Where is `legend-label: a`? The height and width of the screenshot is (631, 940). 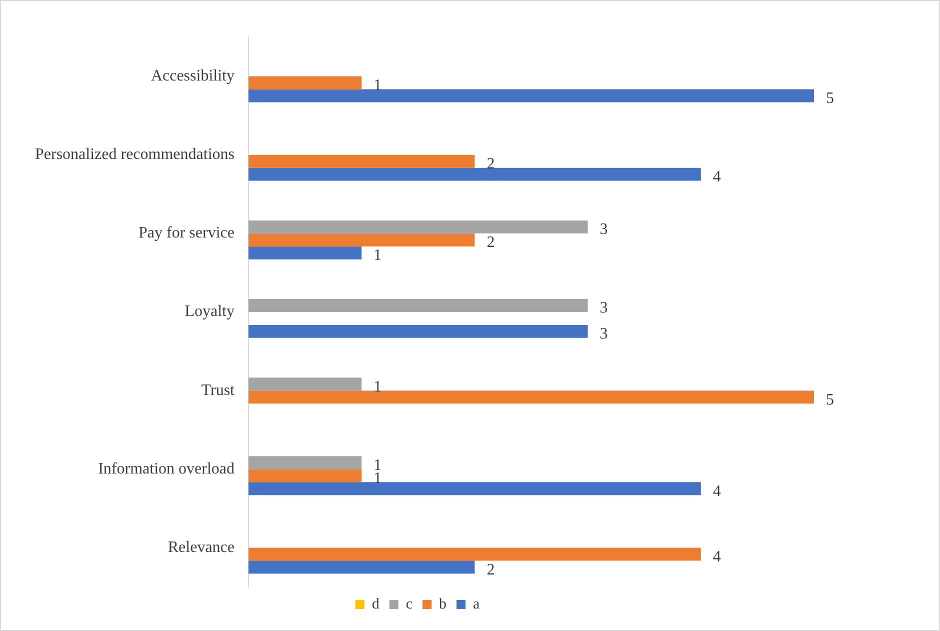
legend-label: a is located at coordinates (476, 604).